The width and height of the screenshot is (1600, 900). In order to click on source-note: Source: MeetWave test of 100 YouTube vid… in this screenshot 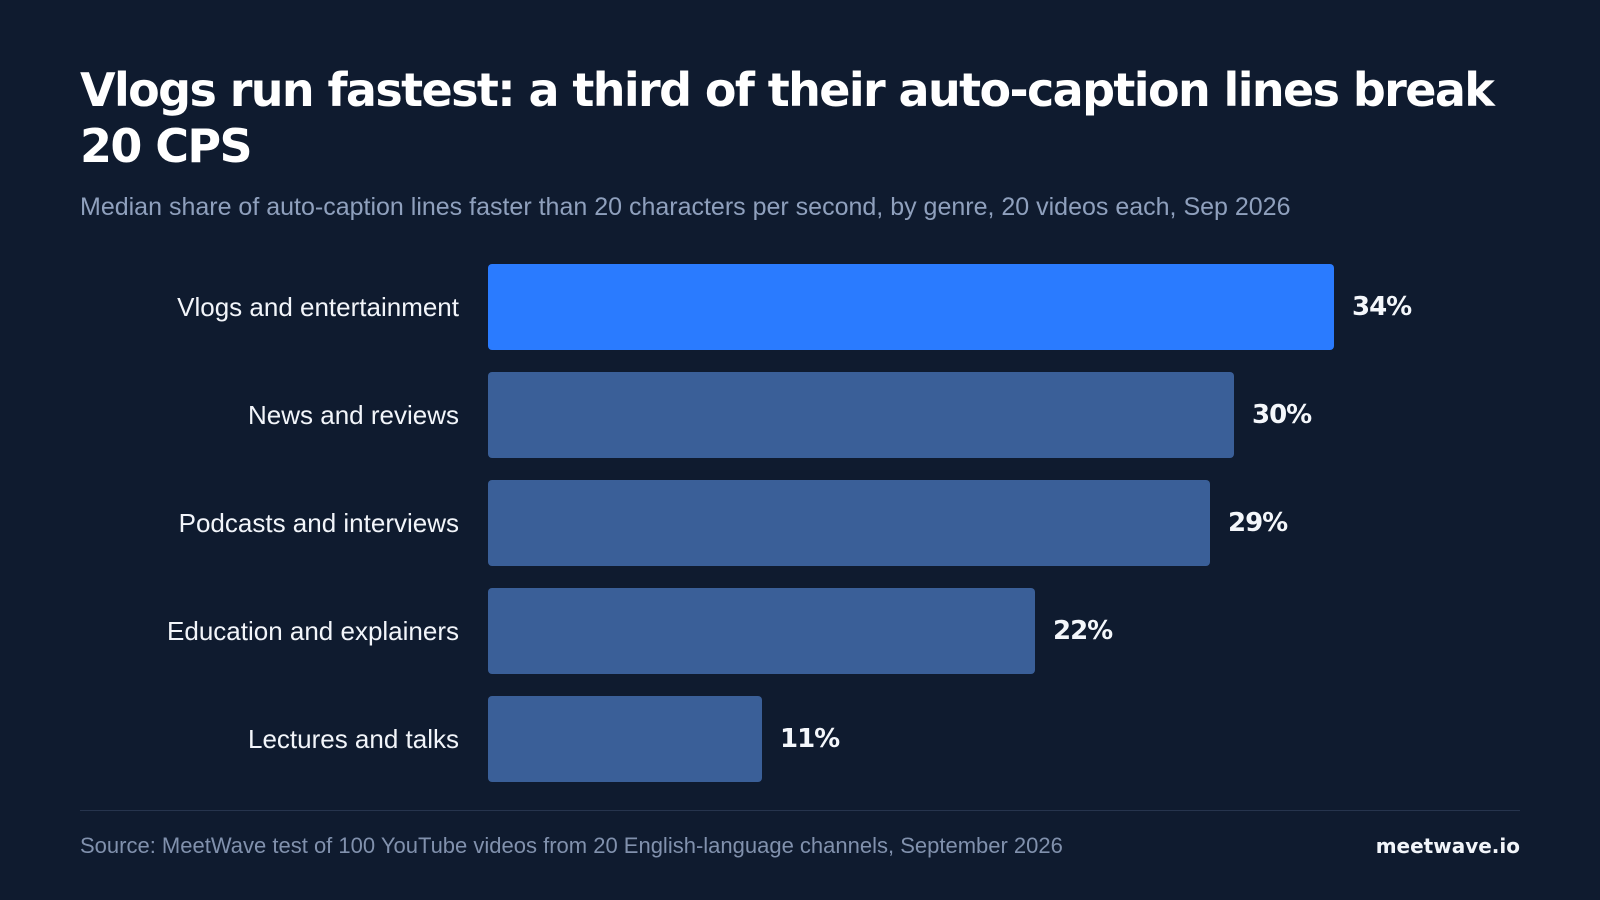, I will do `click(571, 845)`.